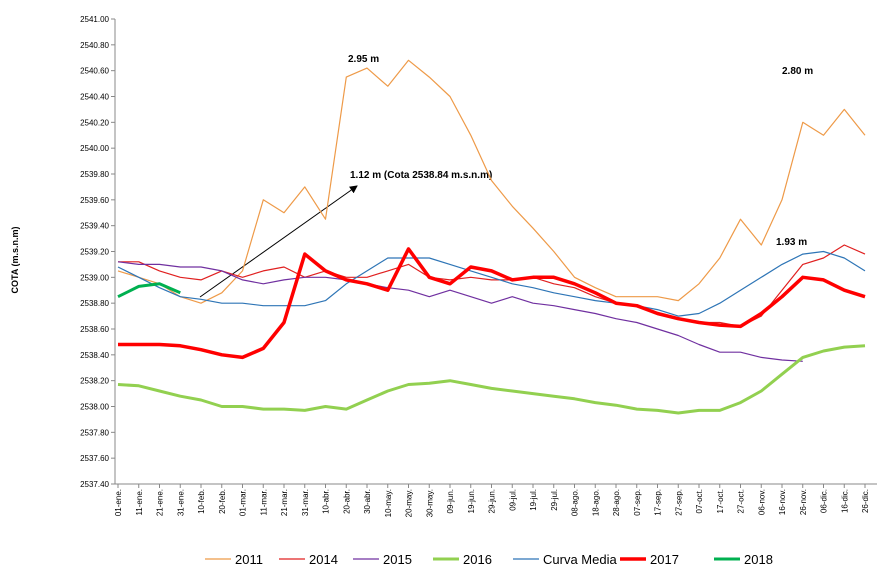  What do you see at coordinates (595, 502) in the screenshot?
I see `x-tick-label: 18-ago.` at bounding box center [595, 502].